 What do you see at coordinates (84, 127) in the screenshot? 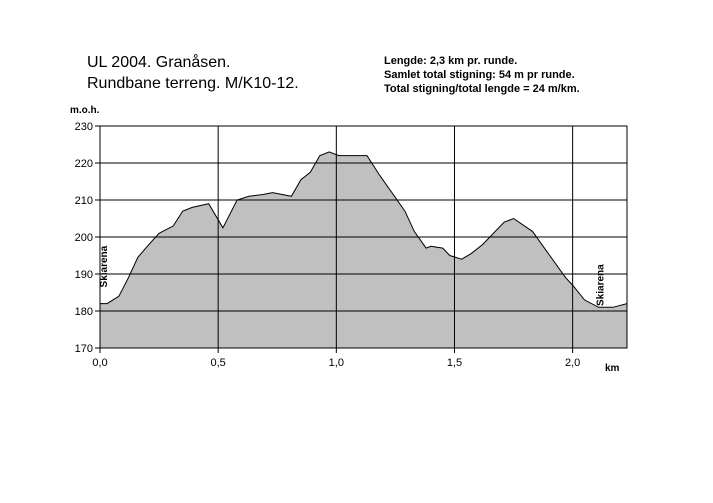
I see `y-tick-label: 230` at bounding box center [84, 127].